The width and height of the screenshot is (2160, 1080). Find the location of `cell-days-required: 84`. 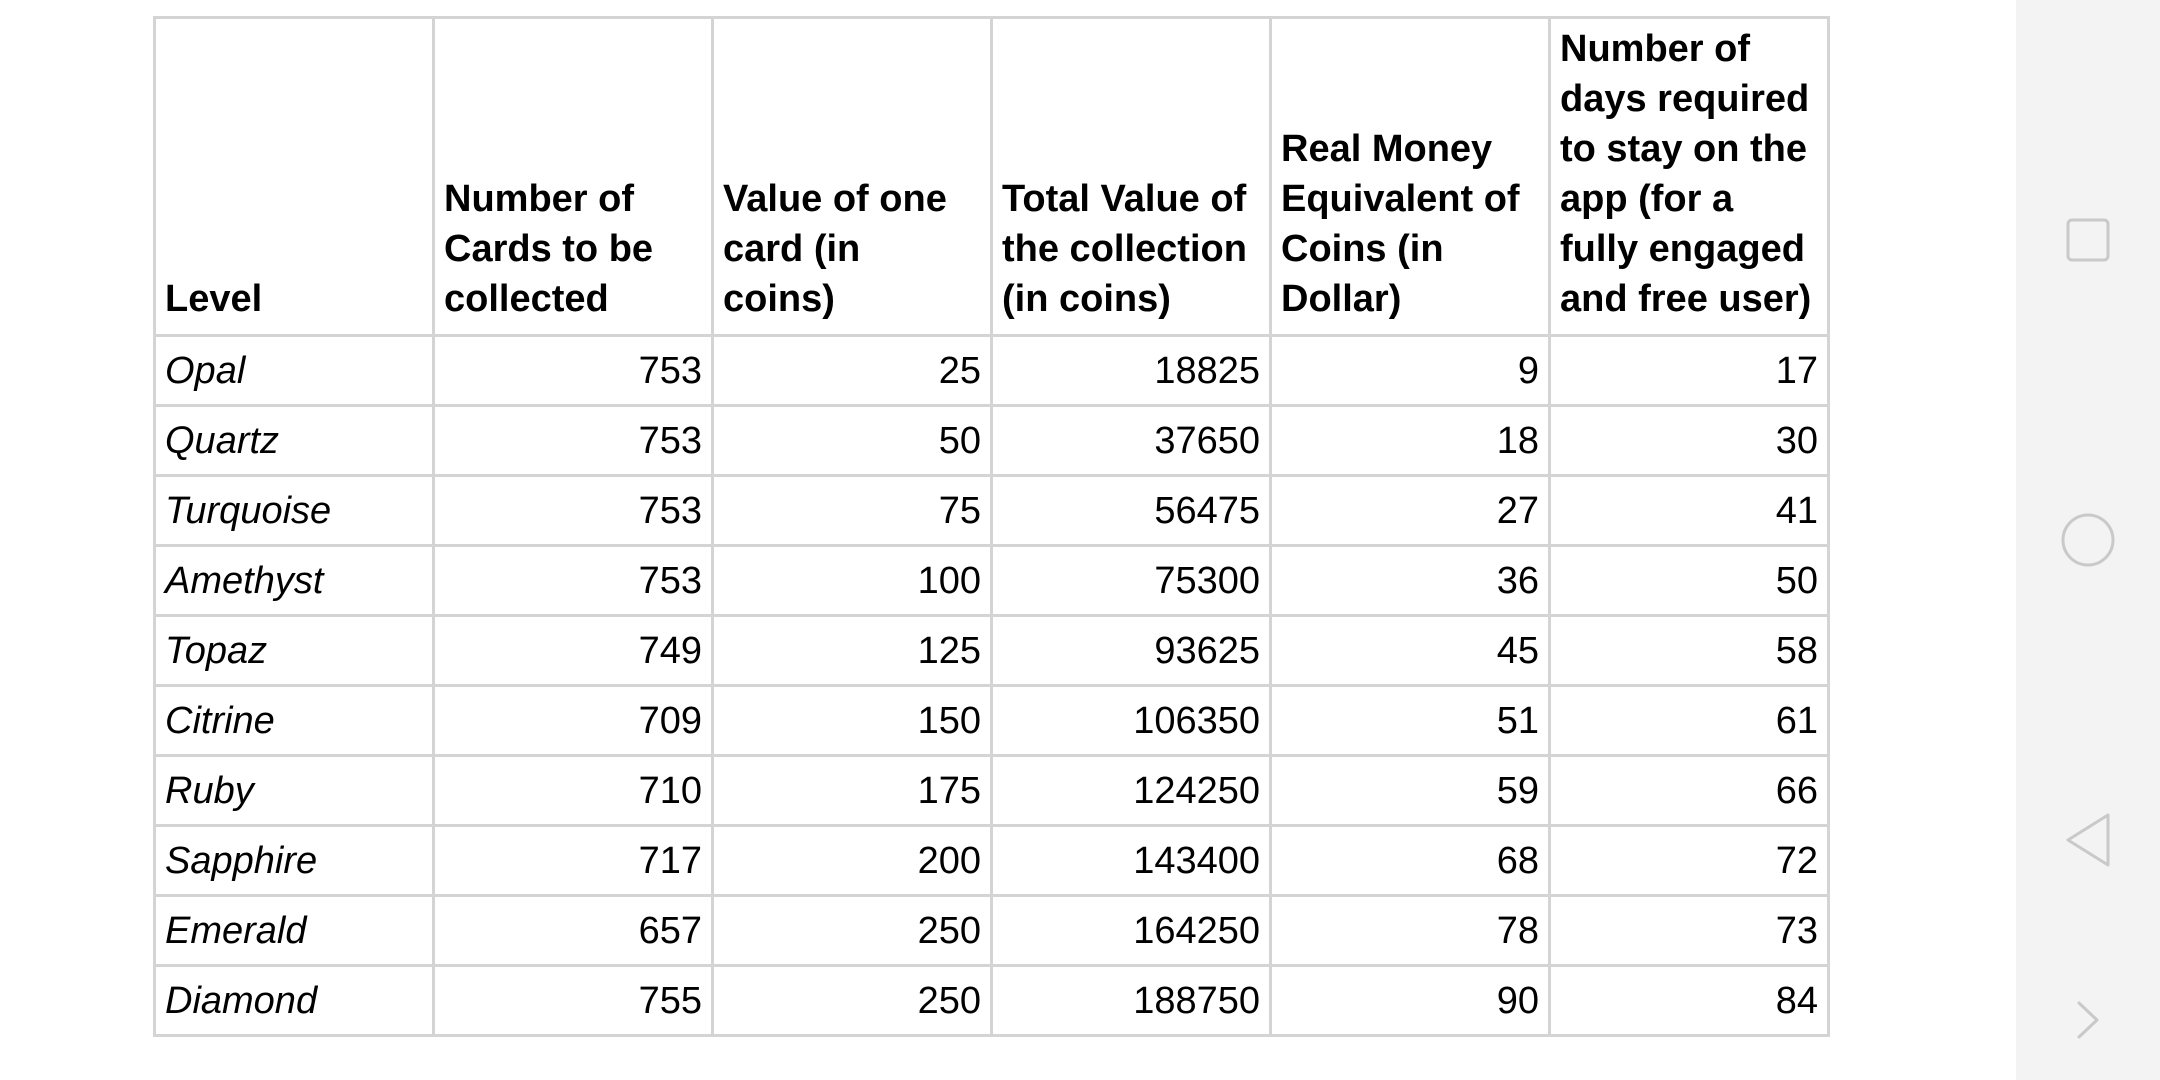

cell-days-required: 84 is located at coordinates (1689, 1000).